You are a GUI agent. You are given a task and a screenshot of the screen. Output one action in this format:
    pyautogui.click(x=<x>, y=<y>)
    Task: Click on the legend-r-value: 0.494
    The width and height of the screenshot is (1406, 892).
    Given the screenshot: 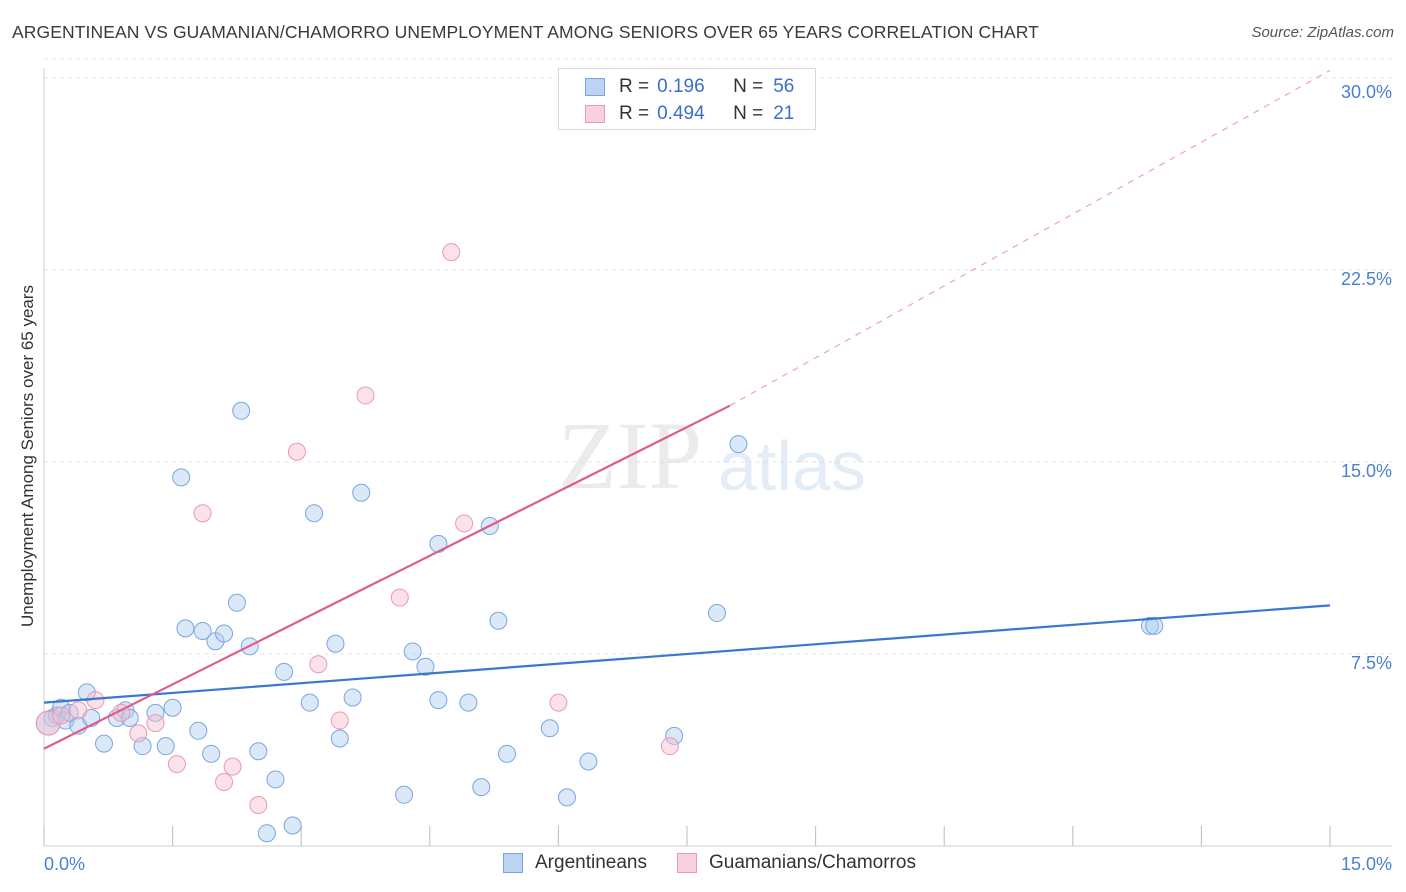 What is the action you would take?
    pyautogui.click(x=681, y=113)
    